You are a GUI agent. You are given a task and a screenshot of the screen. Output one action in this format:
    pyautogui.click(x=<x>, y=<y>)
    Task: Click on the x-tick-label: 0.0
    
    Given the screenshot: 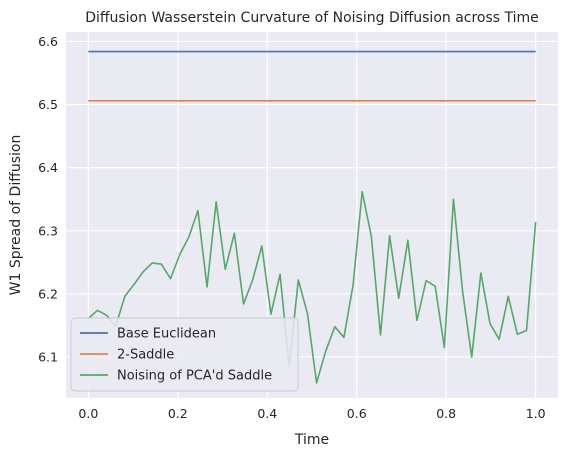 What is the action you would take?
    pyautogui.click(x=88, y=413)
    